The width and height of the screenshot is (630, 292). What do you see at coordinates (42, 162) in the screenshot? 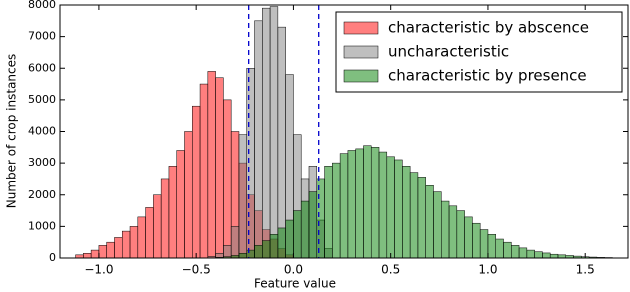
I see `y-tick-label: 3000` at bounding box center [42, 162].